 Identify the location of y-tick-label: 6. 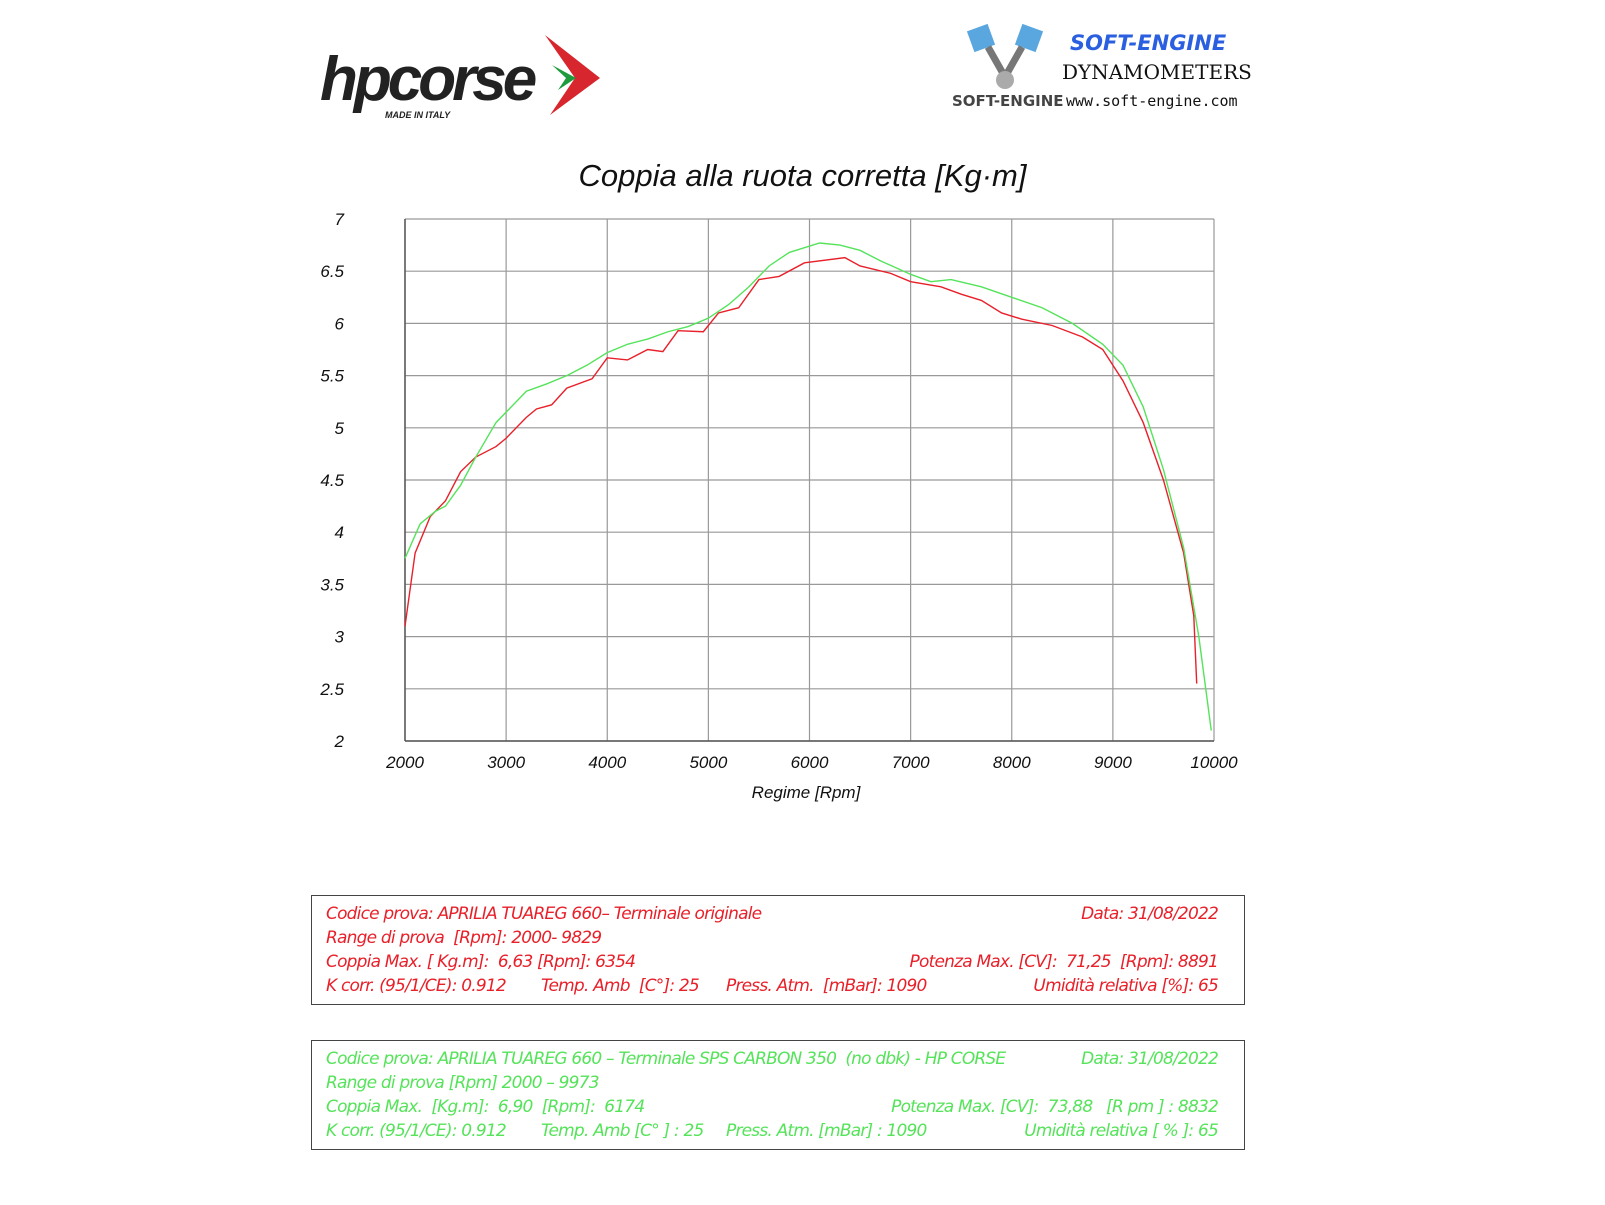
(340, 323).